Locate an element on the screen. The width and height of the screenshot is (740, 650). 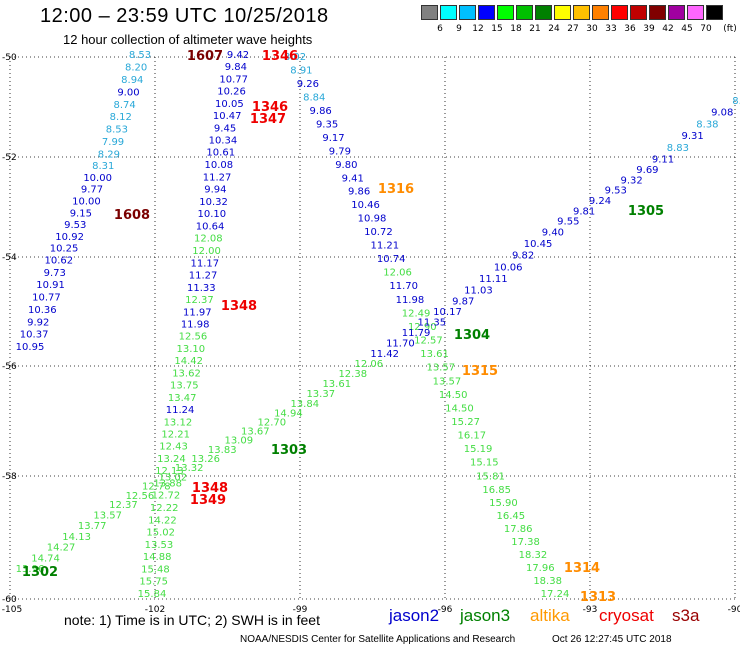
swh-value: 9.08 is located at coordinates (722, 113).